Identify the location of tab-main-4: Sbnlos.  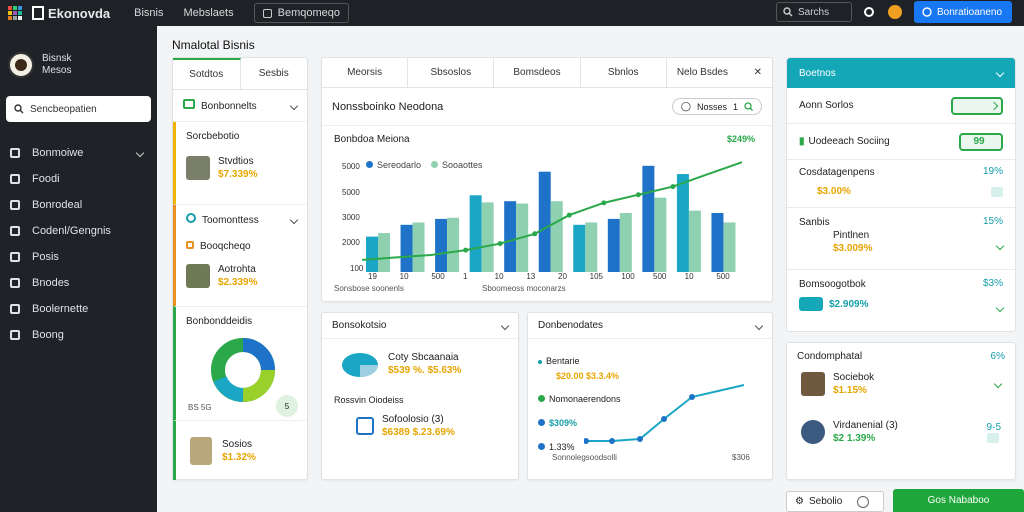
(624, 72).